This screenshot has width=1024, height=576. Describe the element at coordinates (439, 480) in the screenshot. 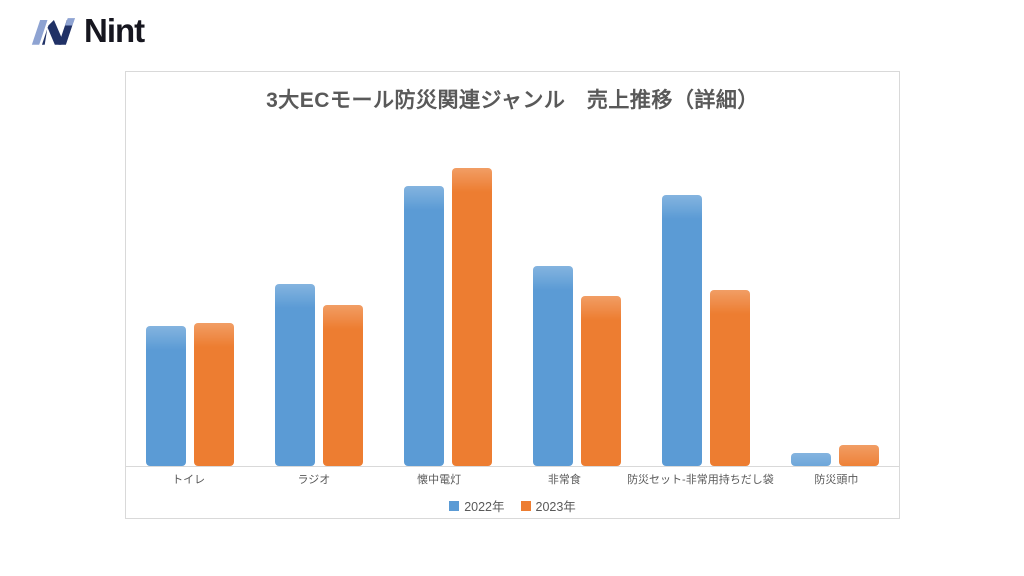

I see `x-axis-label: 懐中電灯` at that location.